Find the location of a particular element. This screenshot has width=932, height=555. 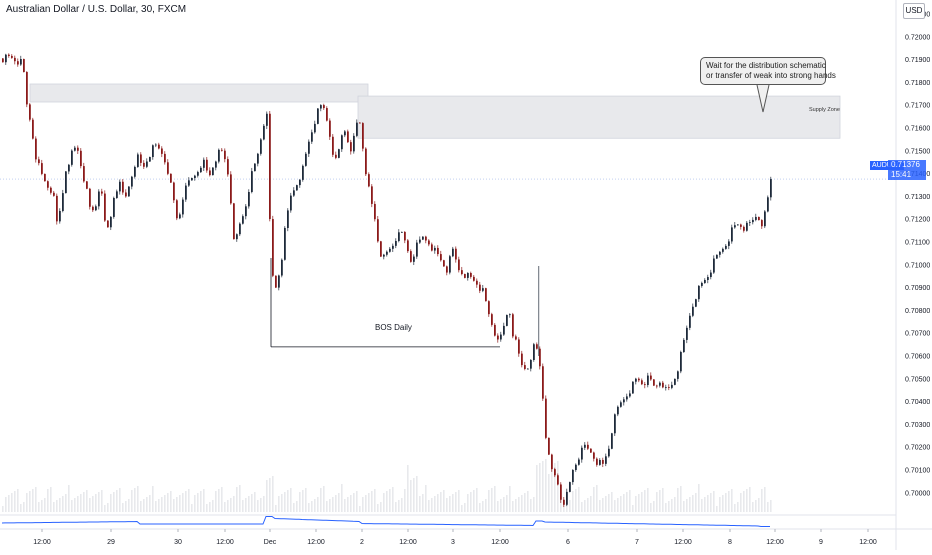

callout-line-2: or transfer of weak into strong hands is located at coordinates (771, 75).